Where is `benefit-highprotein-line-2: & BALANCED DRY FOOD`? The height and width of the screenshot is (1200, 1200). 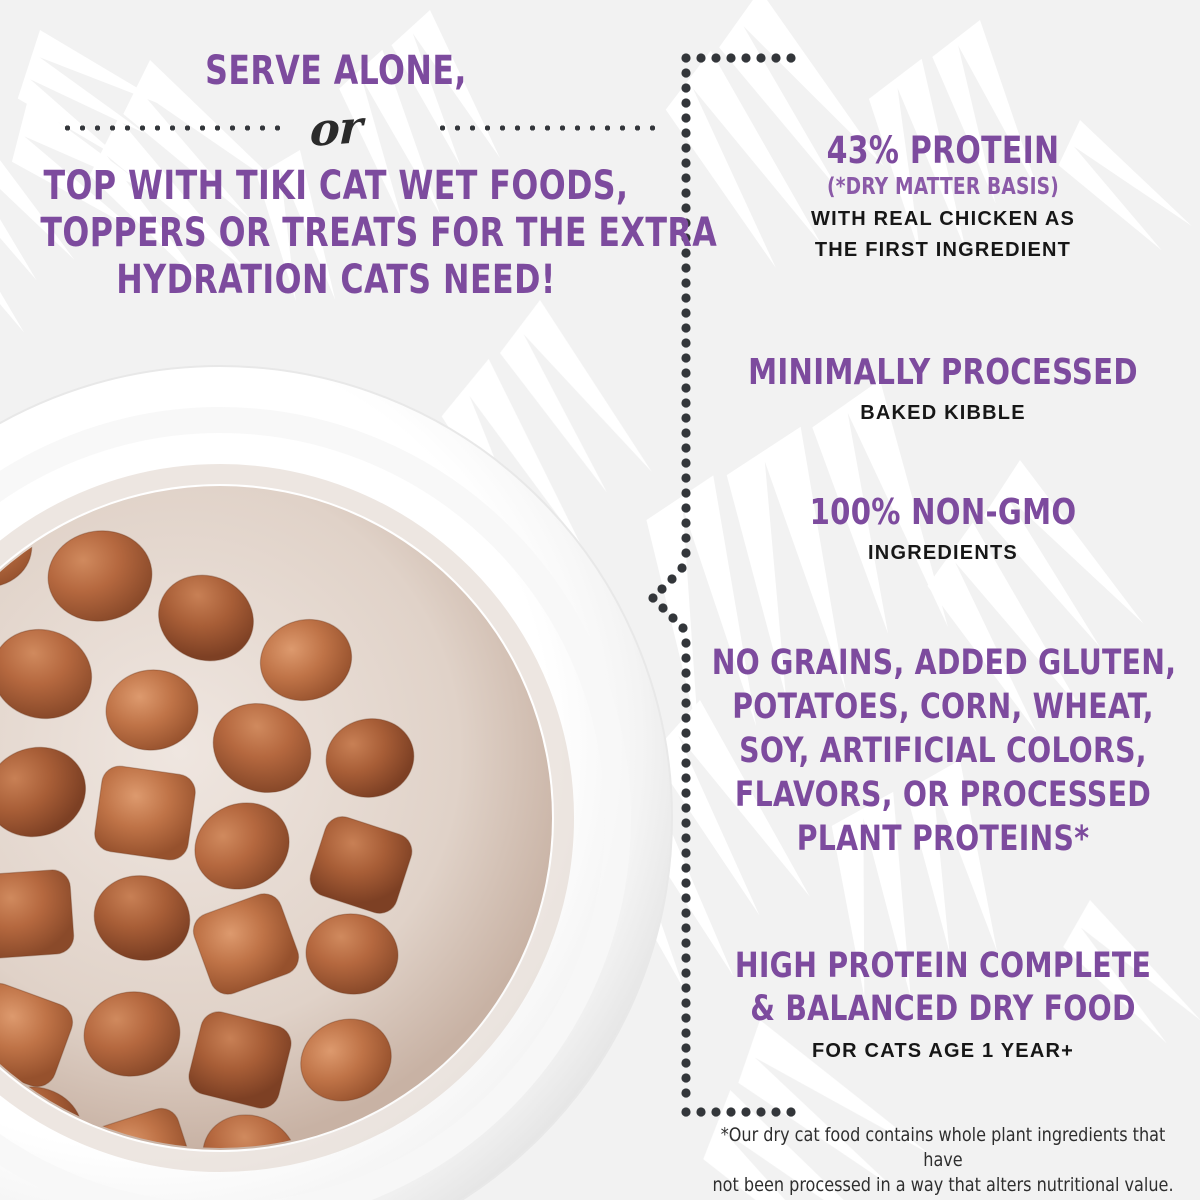 benefit-highprotein-line-2: & BALANCED DRY FOOD is located at coordinates (943, 1009).